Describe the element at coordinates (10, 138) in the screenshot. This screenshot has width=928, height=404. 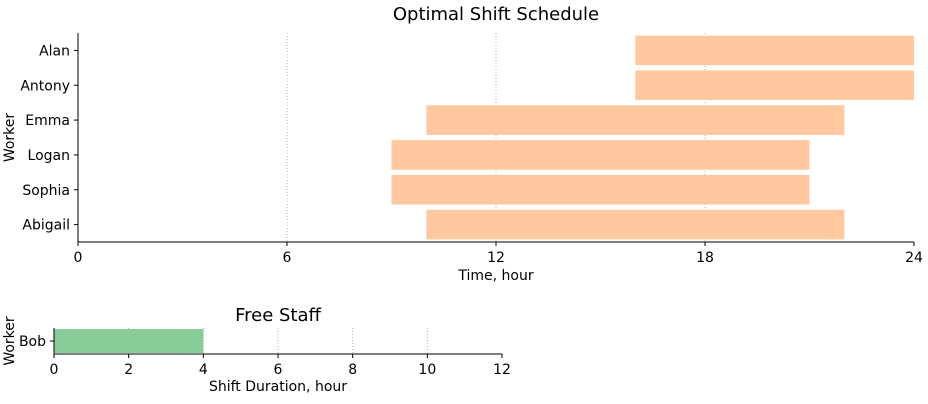
I see `panel1-y-axis-label: Worker` at that location.